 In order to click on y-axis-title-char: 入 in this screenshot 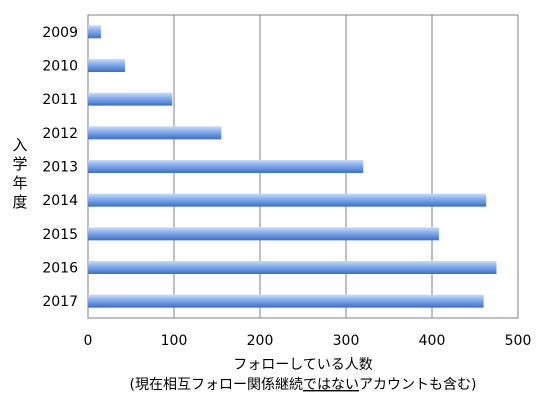, I will do `click(19, 145)`.